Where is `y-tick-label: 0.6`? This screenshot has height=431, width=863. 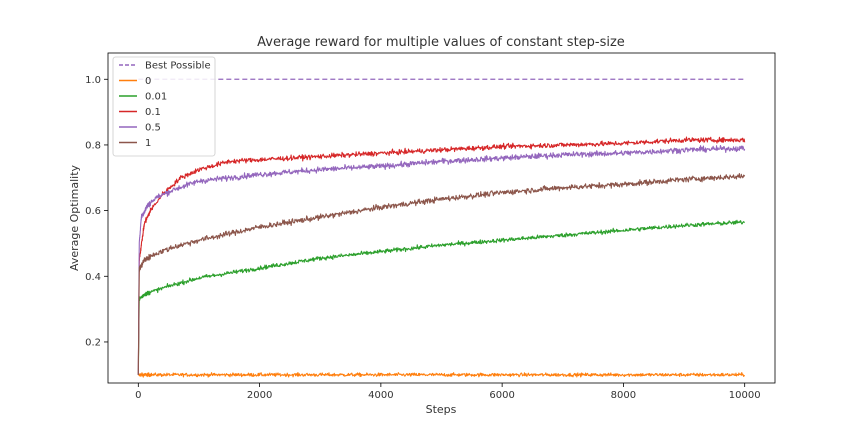 y-tick-label: 0.6 is located at coordinates (93, 211).